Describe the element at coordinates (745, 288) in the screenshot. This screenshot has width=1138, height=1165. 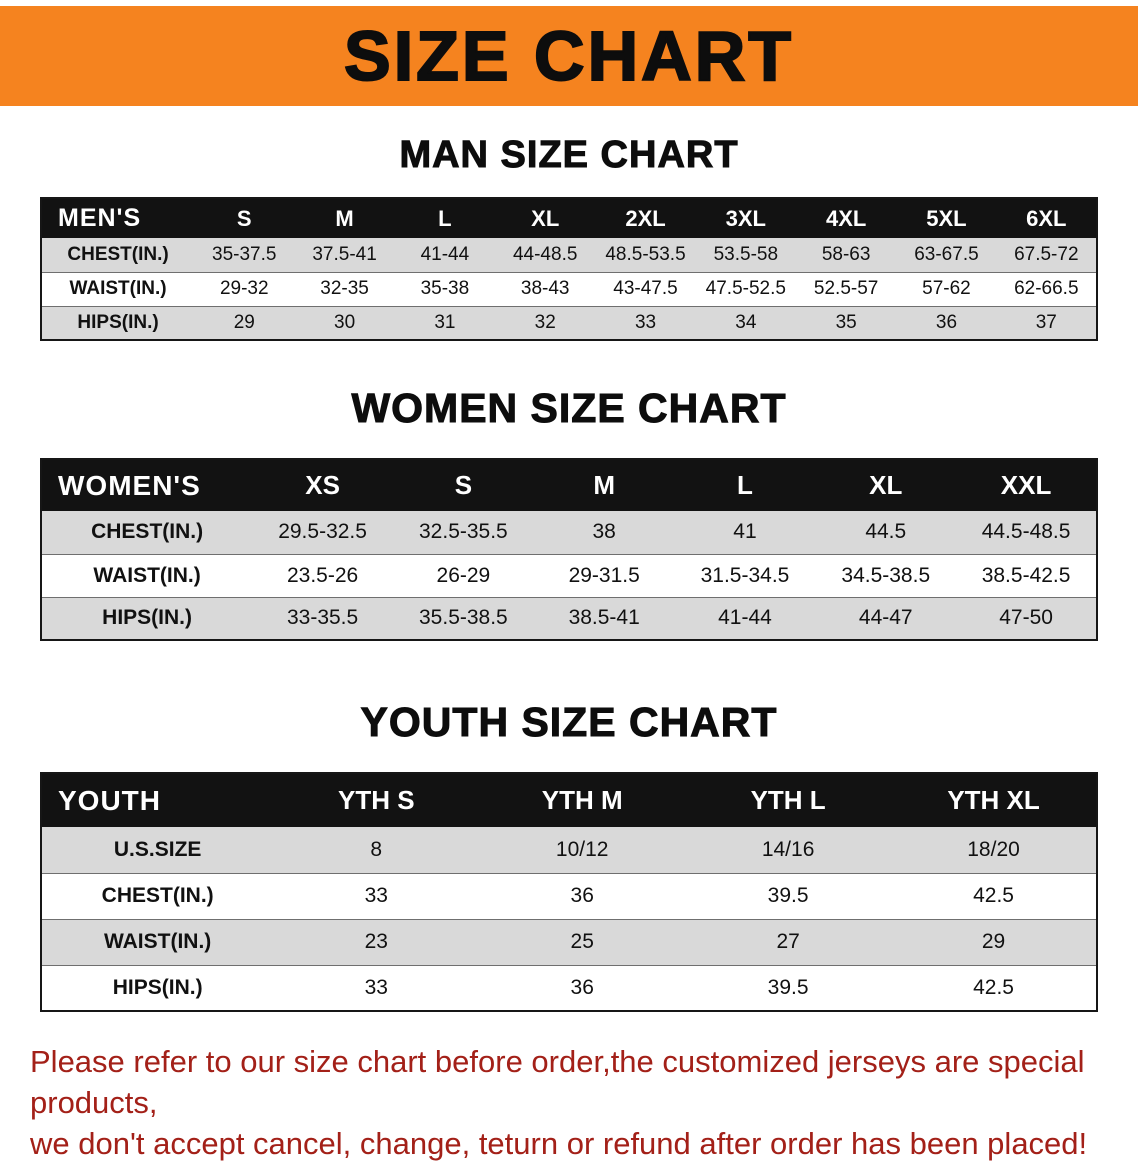
I see `measurement-cell: 47.5-52.5` at that location.